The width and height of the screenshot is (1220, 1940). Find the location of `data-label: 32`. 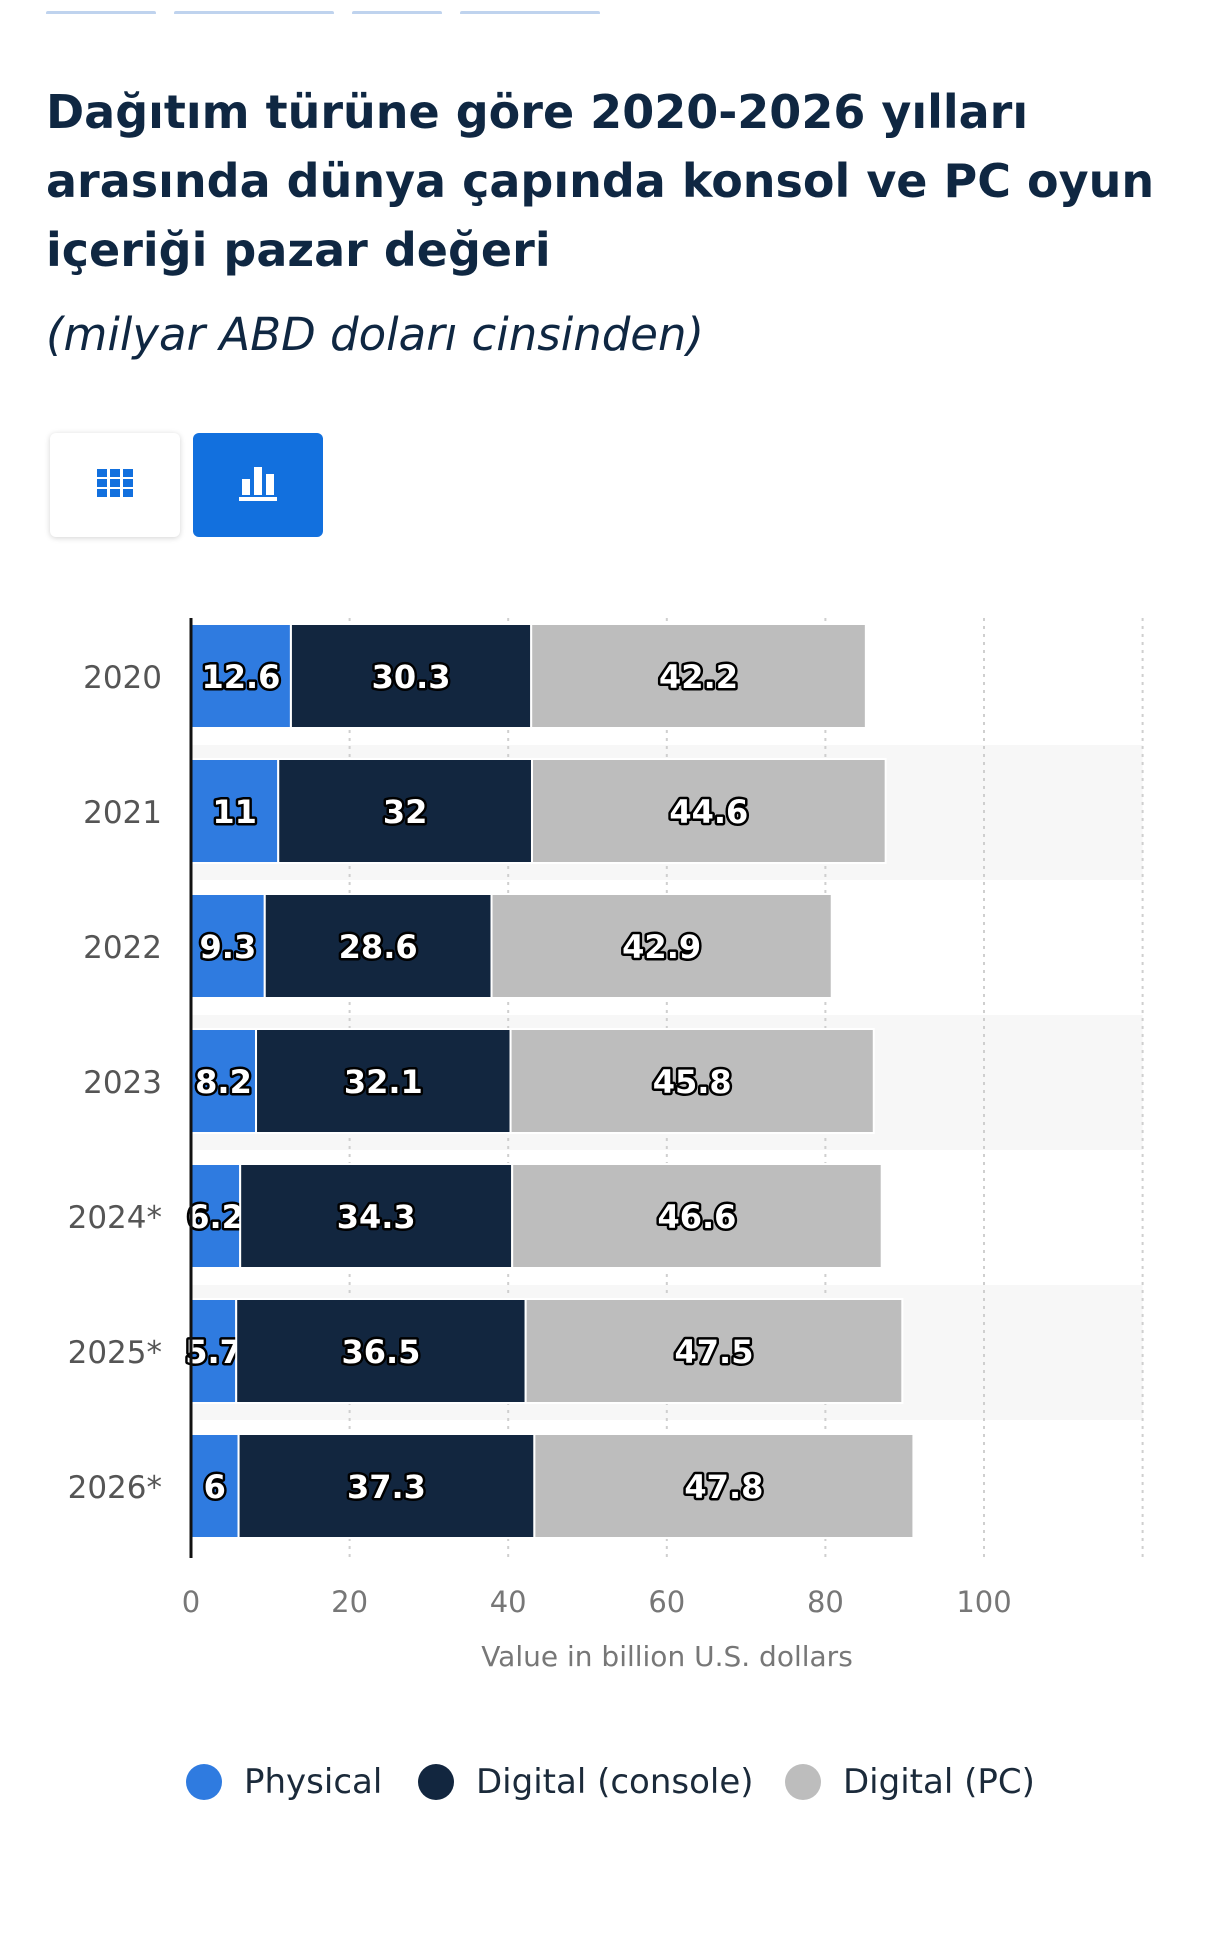

data-label: 32 is located at coordinates (405, 812).